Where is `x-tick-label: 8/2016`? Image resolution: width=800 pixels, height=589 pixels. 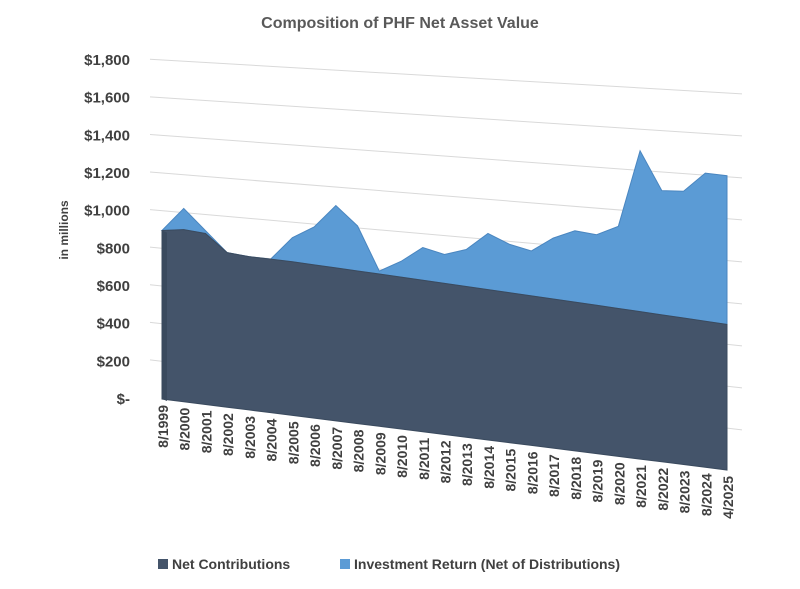
x-tick-label: 8/2016 is located at coordinates (532, 472).